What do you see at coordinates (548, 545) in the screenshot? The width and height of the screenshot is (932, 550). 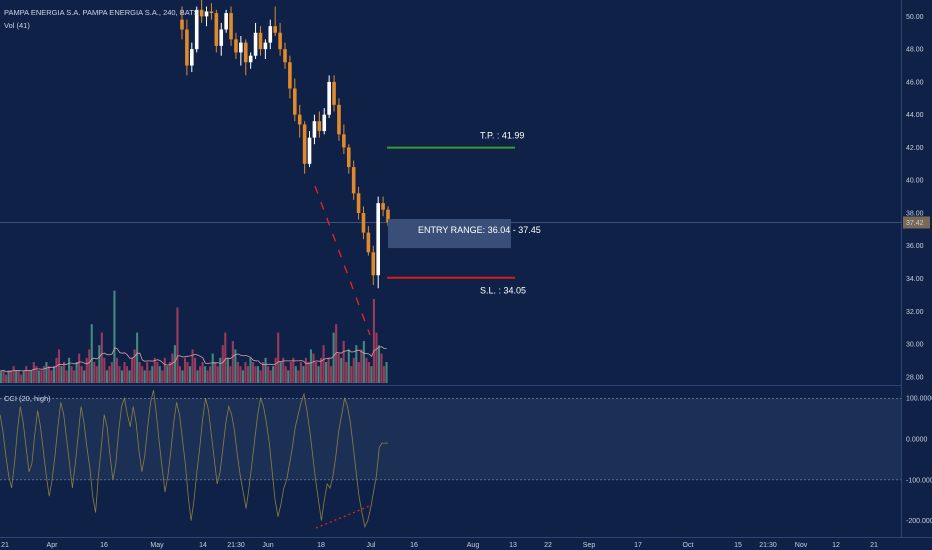 I see `time-tick-label: 22` at bounding box center [548, 545].